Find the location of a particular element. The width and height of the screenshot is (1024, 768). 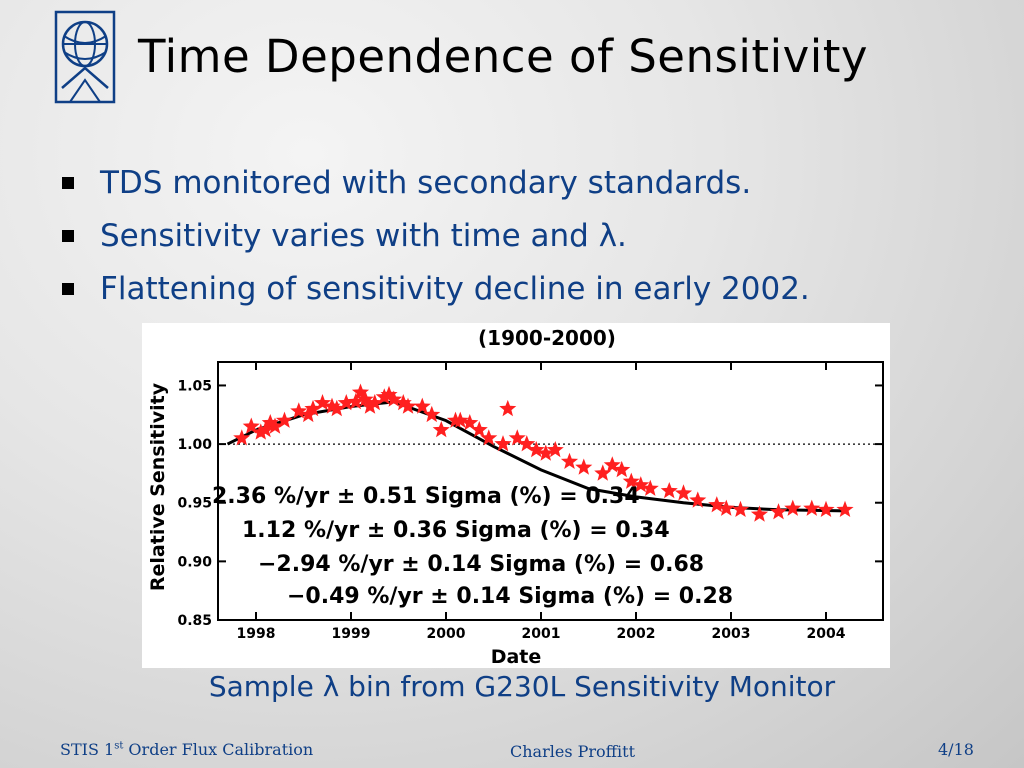

annotation-3: −2.94 %/yr ± 0.14 Sigma (%) = 0.68 is located at coordinates (481, 564).